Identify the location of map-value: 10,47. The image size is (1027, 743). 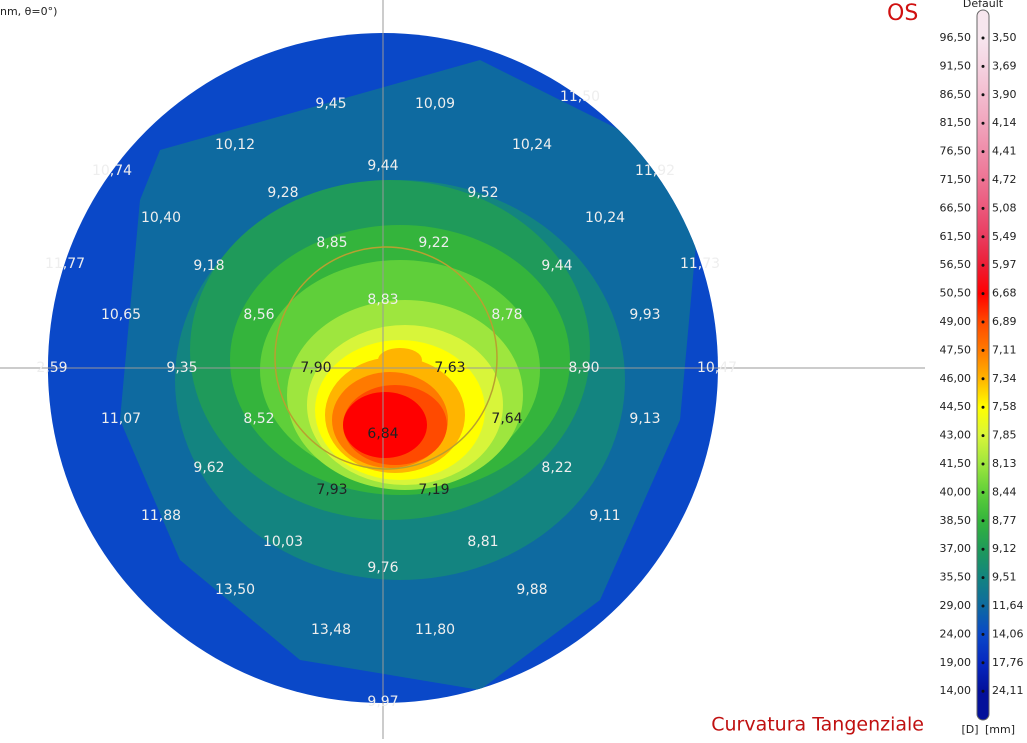
(717, 368).